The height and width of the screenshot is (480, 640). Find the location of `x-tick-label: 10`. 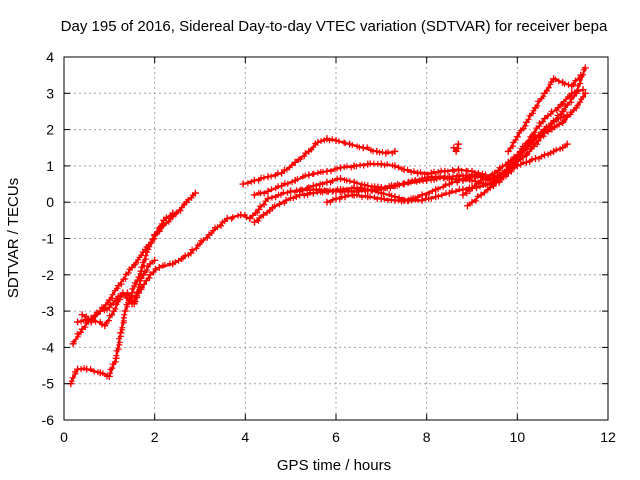

x-tick-label: 10 is located at coordinates (518, 437).